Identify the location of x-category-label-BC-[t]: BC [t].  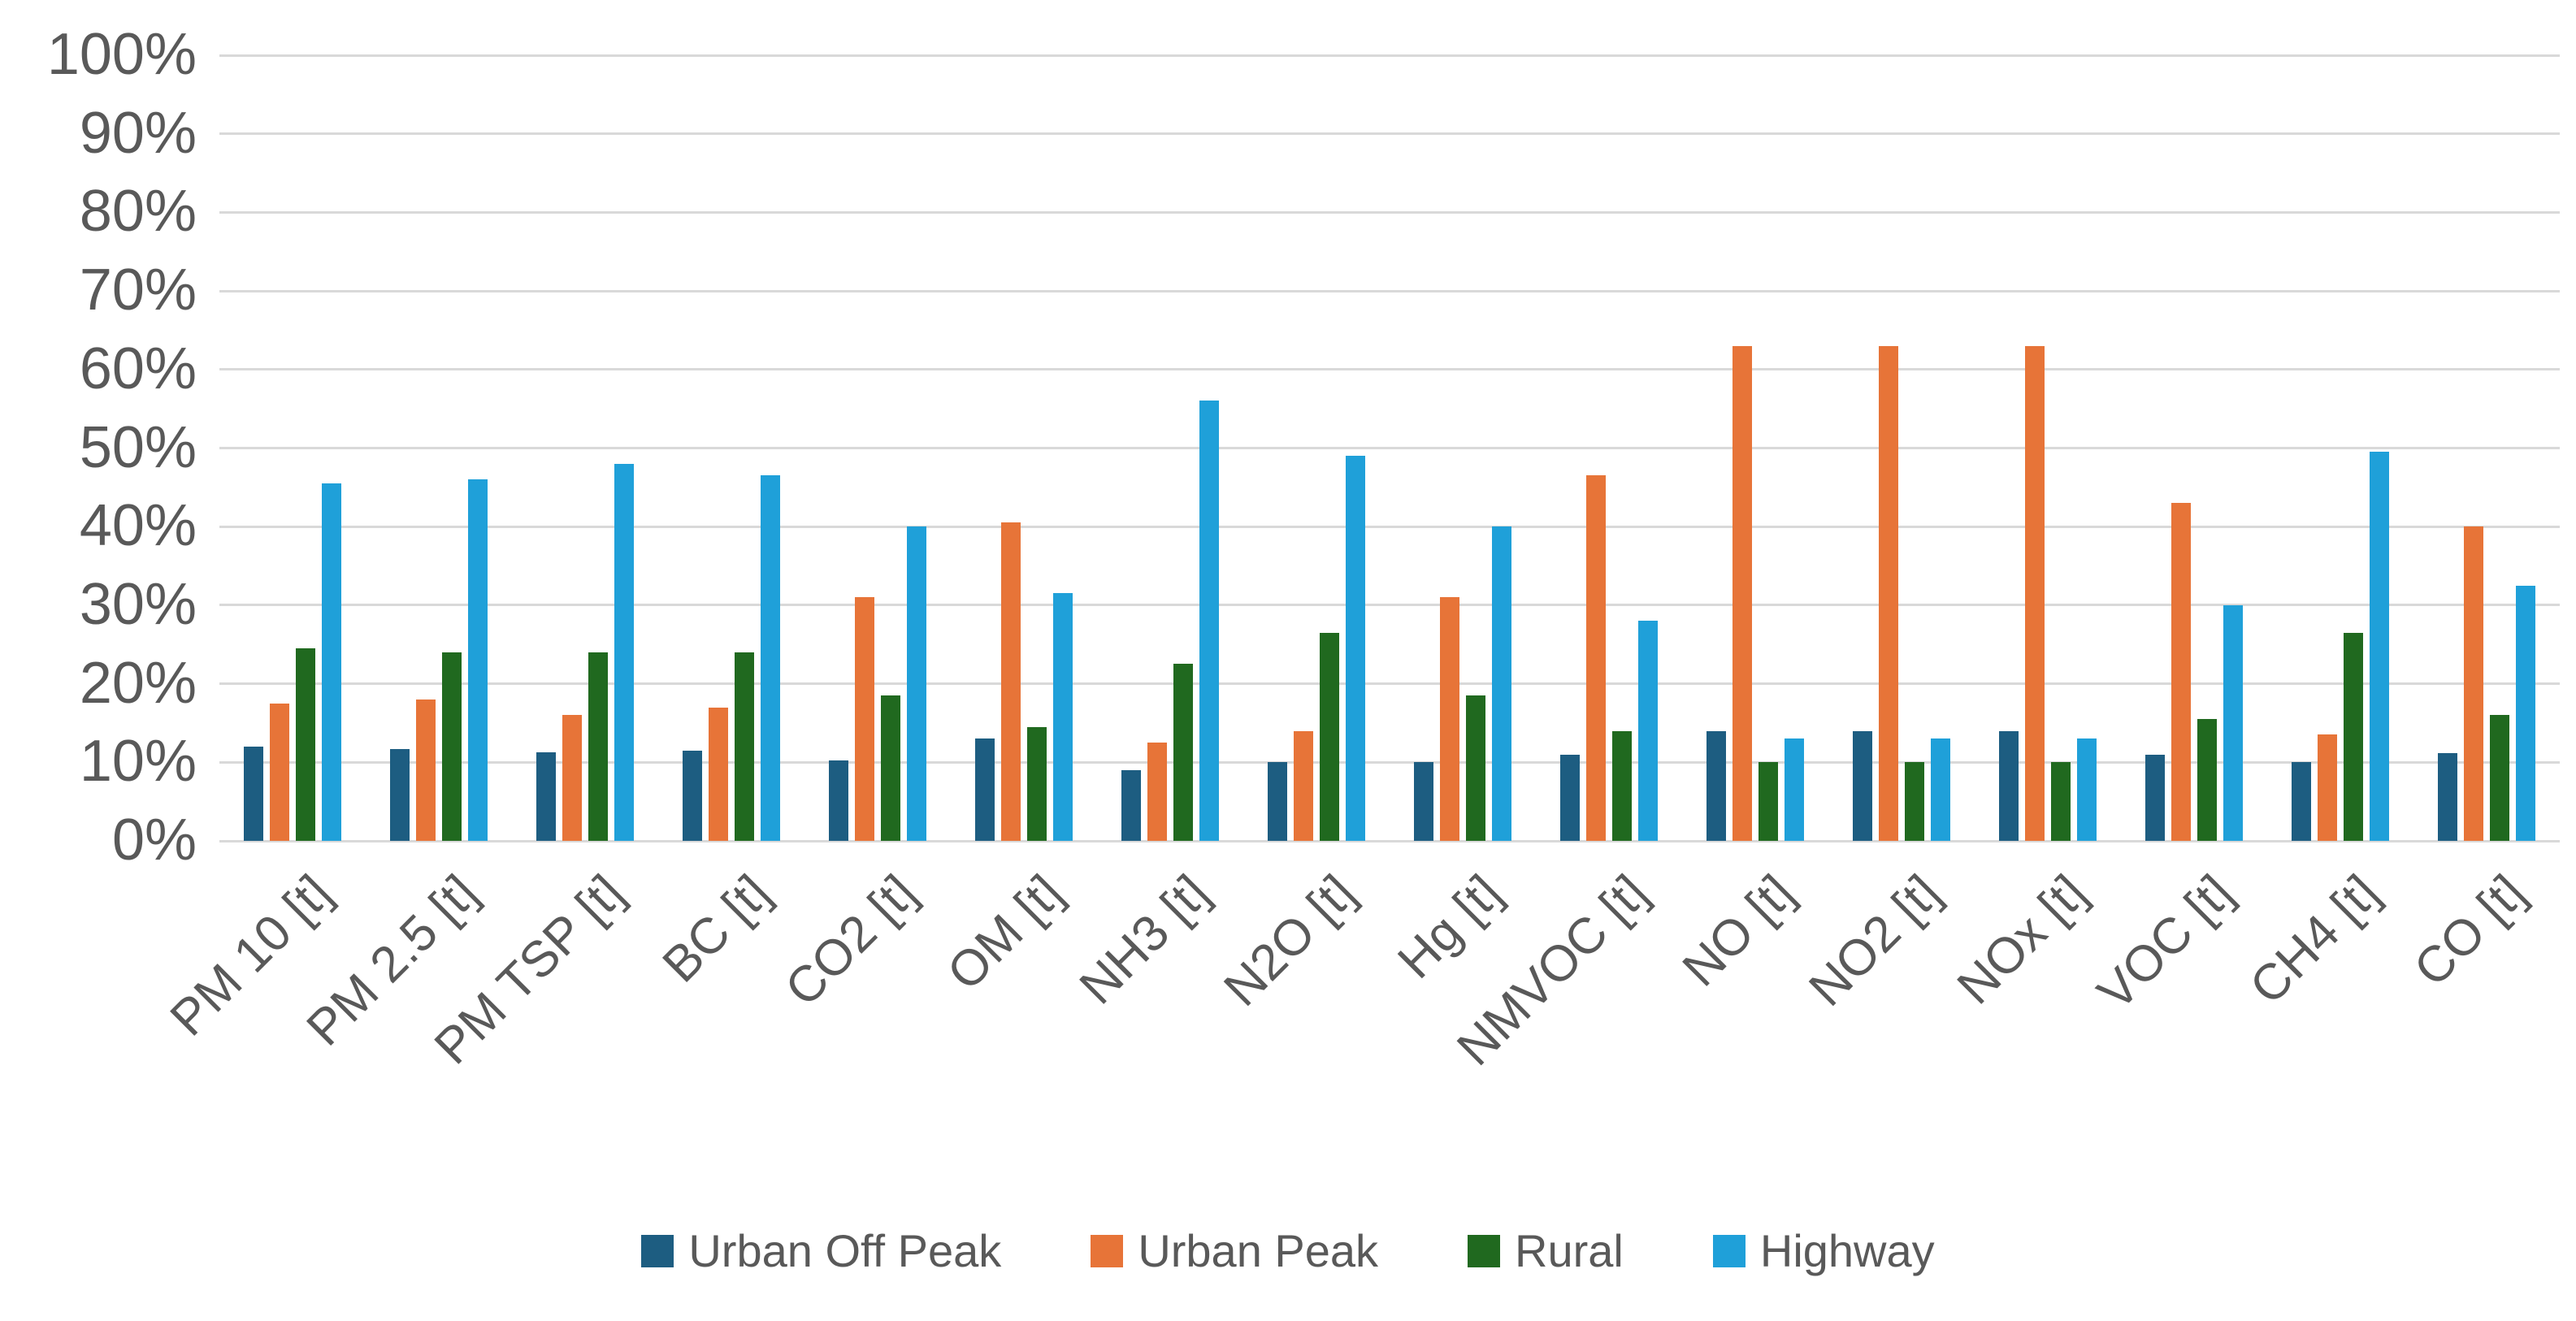
(717, 929).